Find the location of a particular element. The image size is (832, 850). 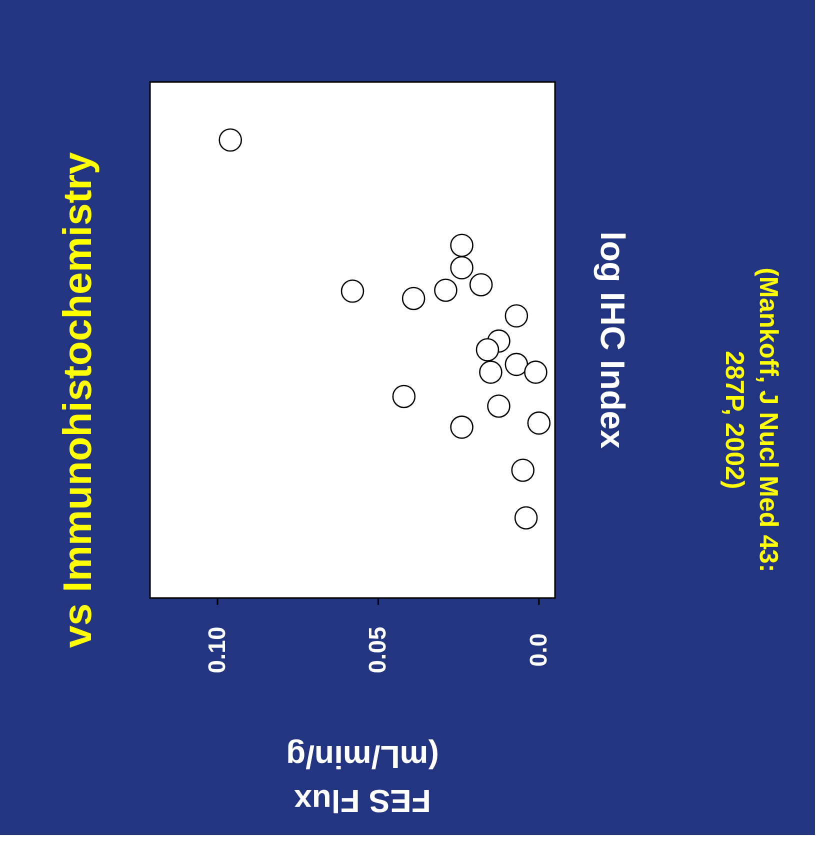

y-axis-title: log IHC Index is located at coordinates (612, 340).